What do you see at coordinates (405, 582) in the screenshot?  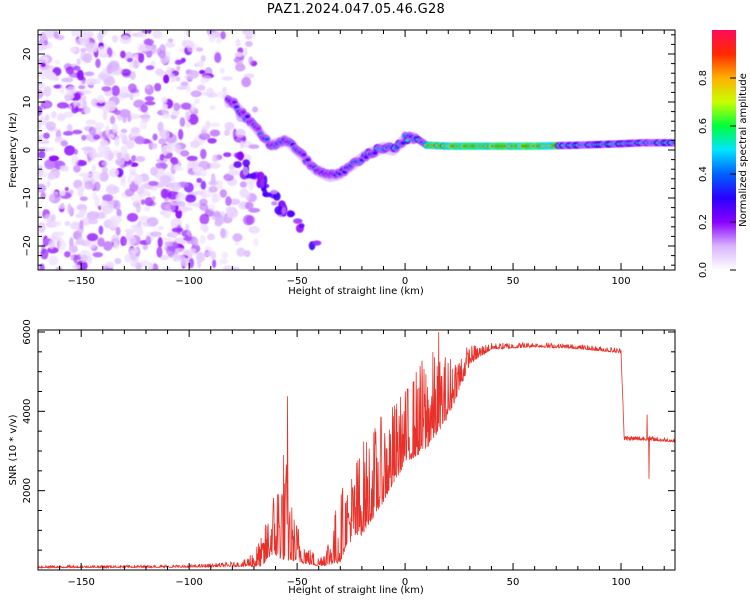 I see `x-tick-label: 0` at bounding box center [405, 582].